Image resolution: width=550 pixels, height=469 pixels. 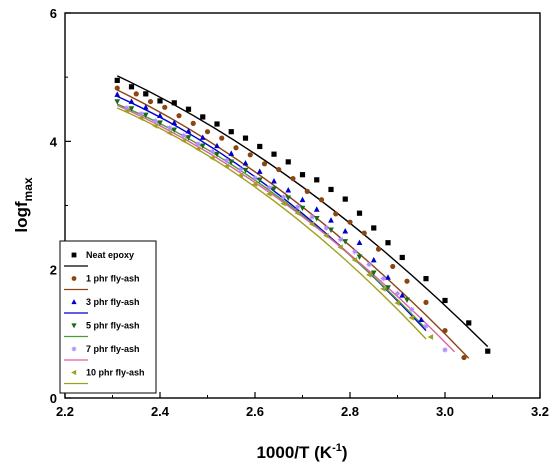 What do you see at coordinates (23, 205) in the screenshot?
I see `y-axis-title: logfmax` at bounding box center [23, 205].